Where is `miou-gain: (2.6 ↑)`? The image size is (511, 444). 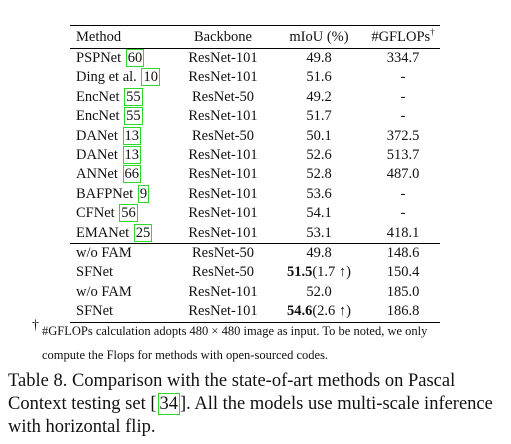 miou-gain: (2.6 ↑) is located at coordinates (332, 311).